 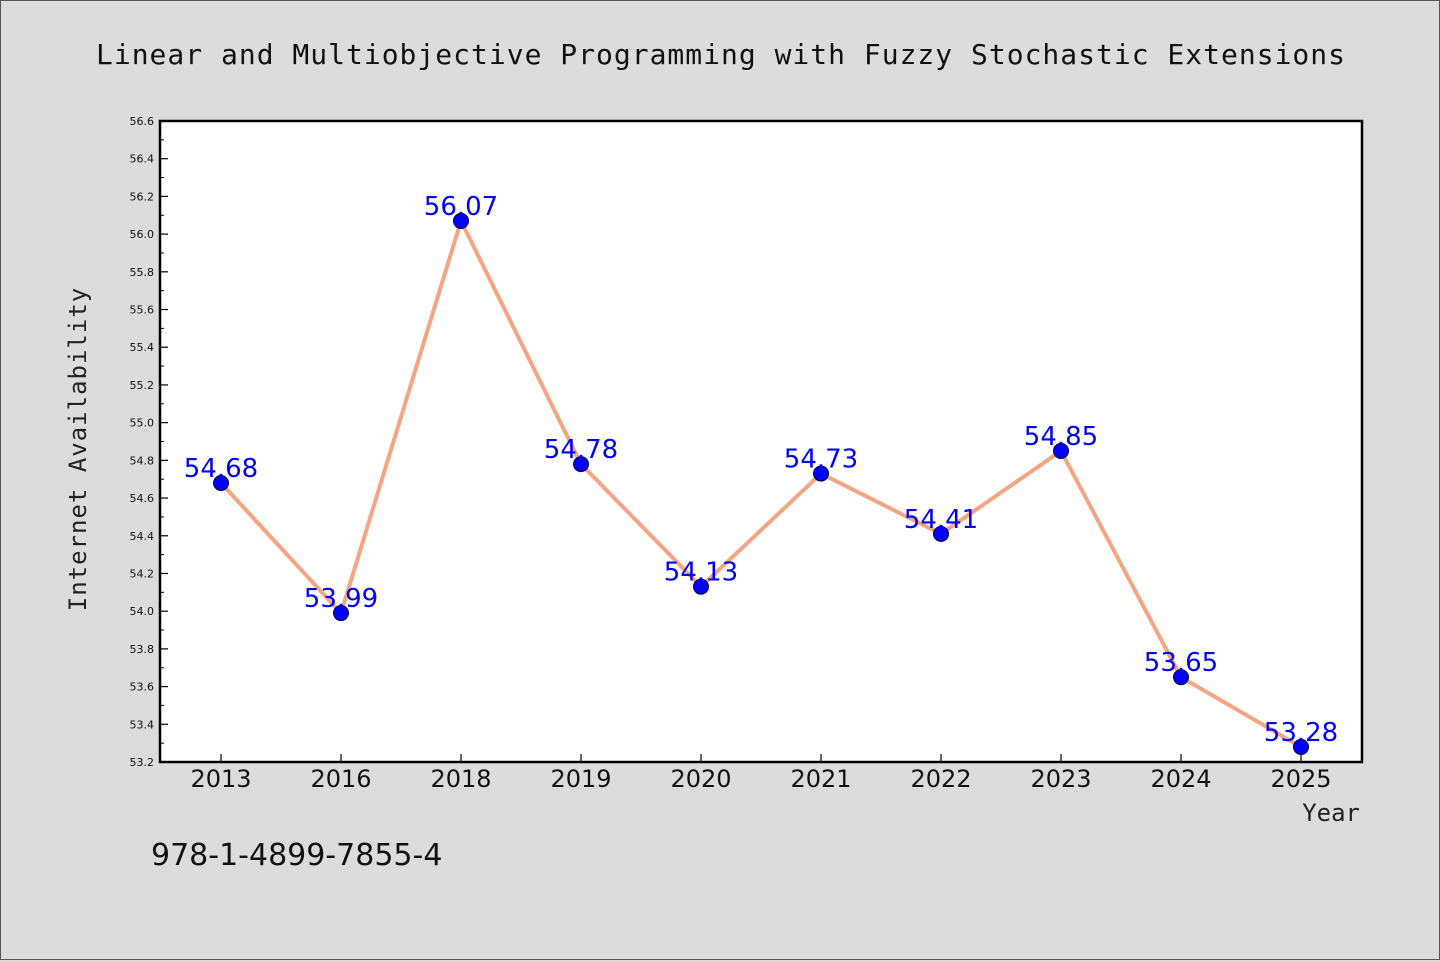 What do you see at coordinates (1301, 733) in the screenshot?
I see `data-label: 53.28` at bounding box center [1301, 733].